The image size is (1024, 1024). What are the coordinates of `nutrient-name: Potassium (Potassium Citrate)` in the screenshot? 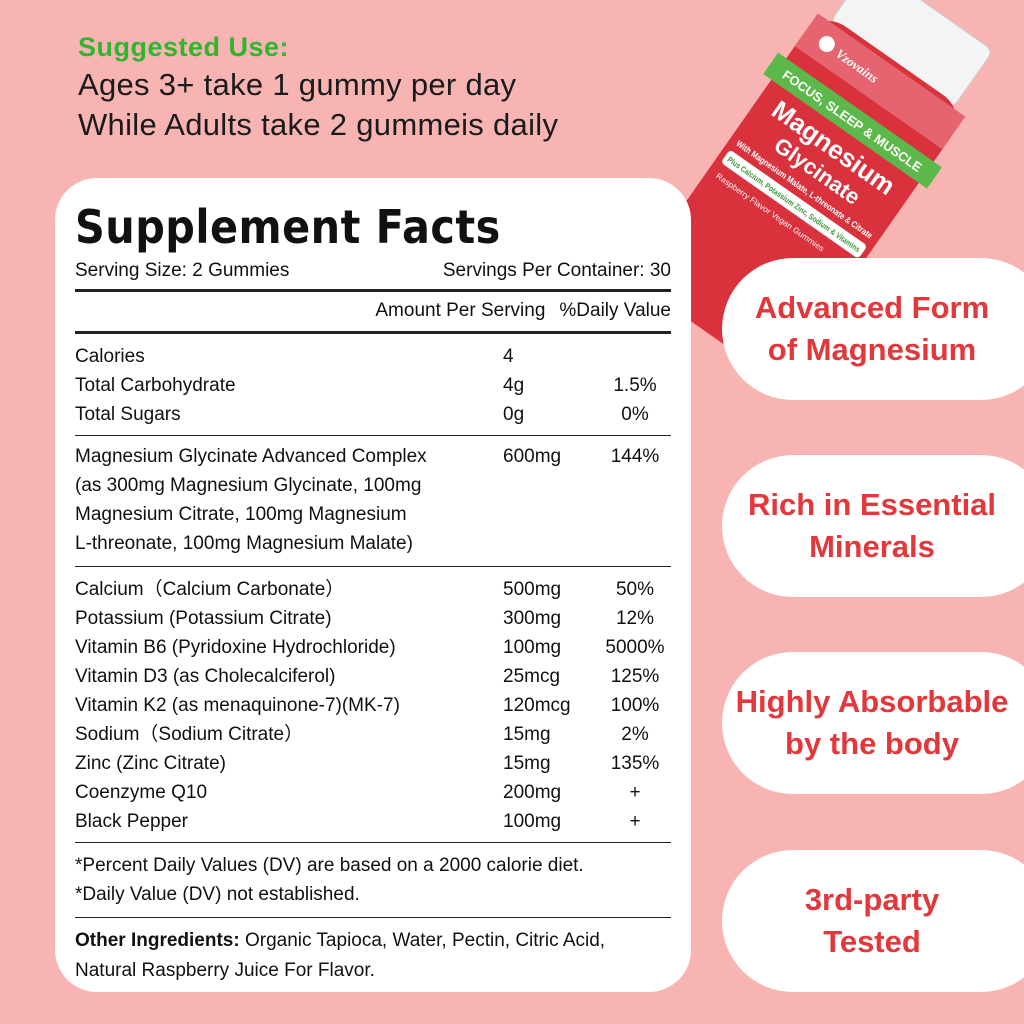 It's located at (203, 618).